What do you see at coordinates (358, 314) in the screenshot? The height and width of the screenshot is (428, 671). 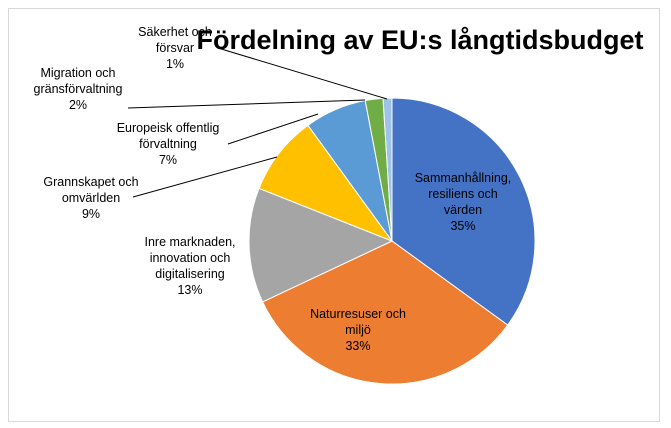 I see `slice-label-line: Naturresuser och` at bounding box center [358, 314].